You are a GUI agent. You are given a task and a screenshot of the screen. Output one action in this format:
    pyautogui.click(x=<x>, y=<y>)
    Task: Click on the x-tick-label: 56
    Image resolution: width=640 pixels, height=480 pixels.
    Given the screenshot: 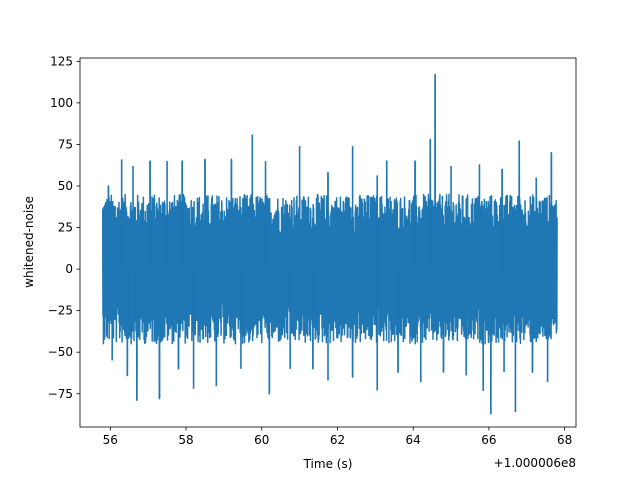 What is the action you would take?
    pyautogui.click(x=110, y=440)
    